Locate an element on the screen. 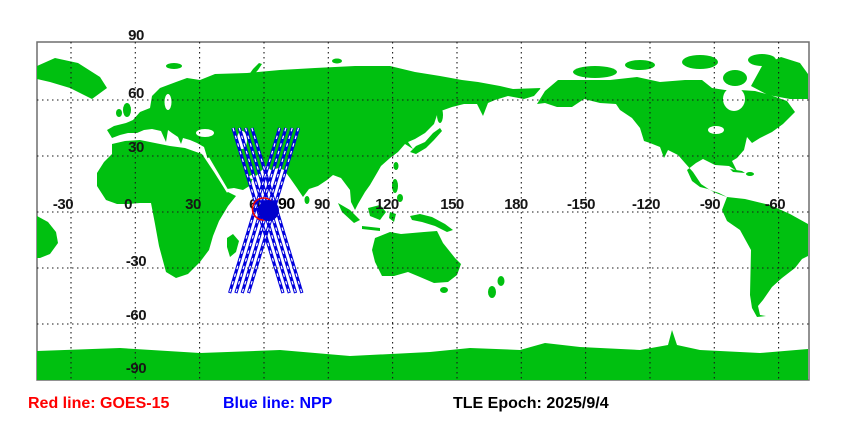 The image size is (850, 425). lon-label: 90 is located at coordinates (322, 204).